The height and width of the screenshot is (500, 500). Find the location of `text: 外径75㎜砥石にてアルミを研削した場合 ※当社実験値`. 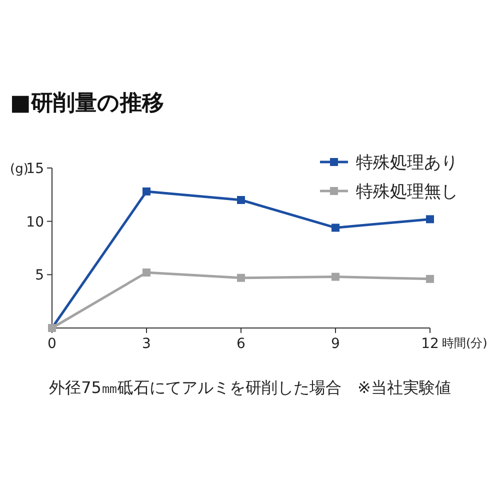

text: 外径75㎜砥石にてアルミを研削した場合 ※当社実験値 is located at coordinates (250, 387).